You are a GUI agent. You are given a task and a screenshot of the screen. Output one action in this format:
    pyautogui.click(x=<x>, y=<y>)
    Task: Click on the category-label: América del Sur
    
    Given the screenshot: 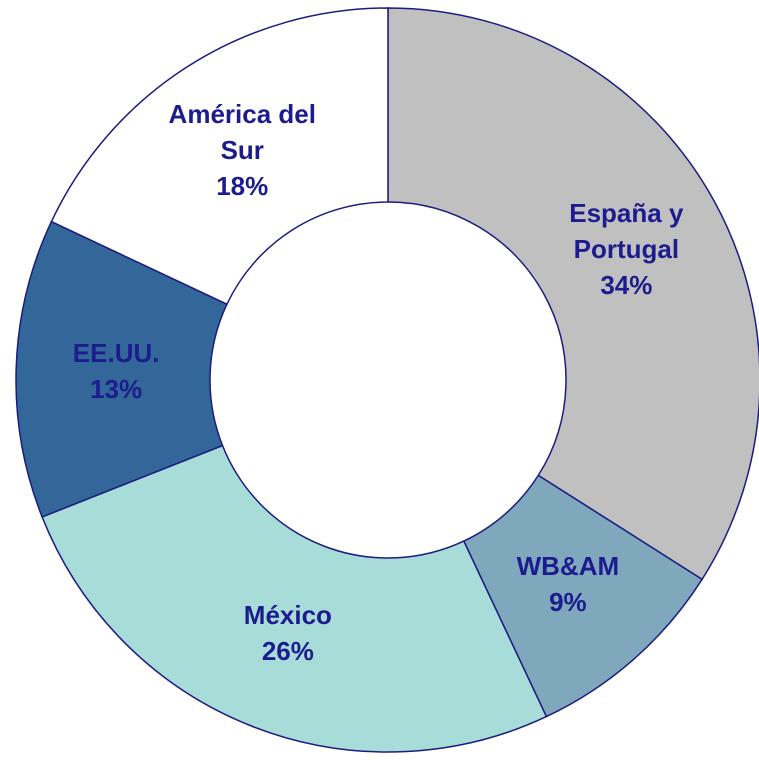 What is the action you would take?
    pyautogui.click(x=242, y=132)
    